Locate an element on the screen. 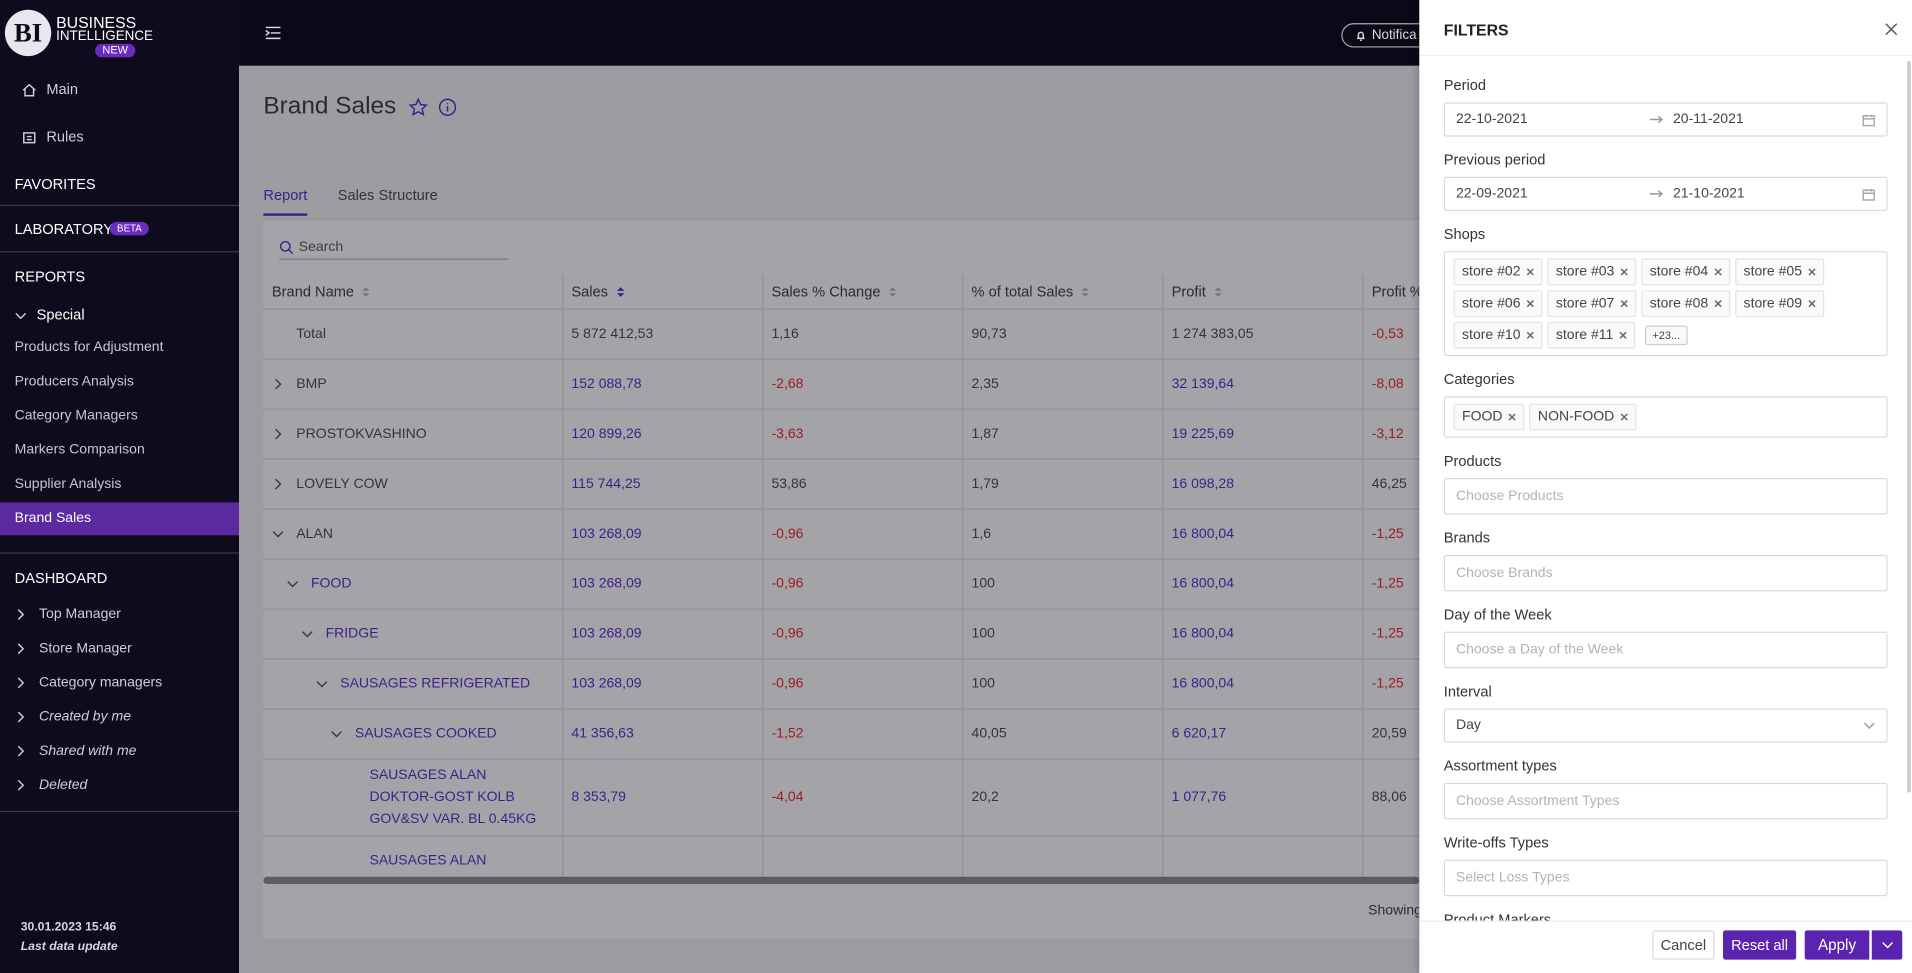 Image resolution: width=1912 pixels, height=973 pixels. row-name: FOOD is located at coordinates (331, 584).